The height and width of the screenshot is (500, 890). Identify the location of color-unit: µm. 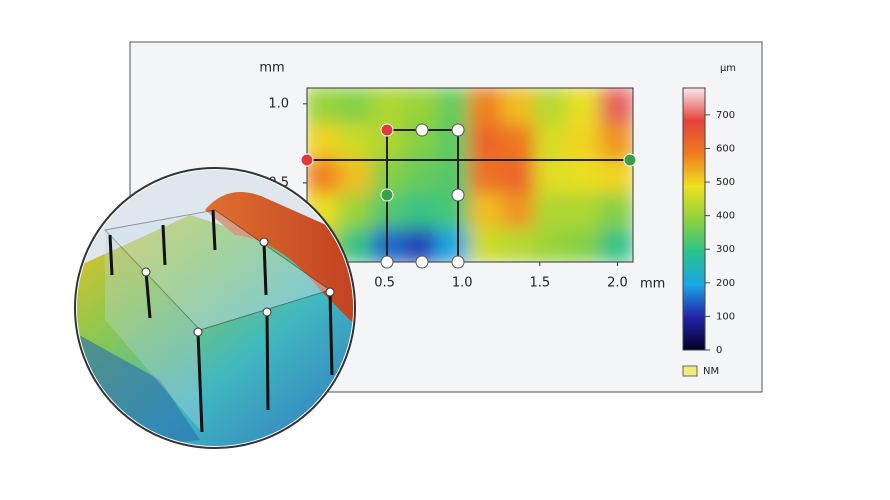
(728, 68).